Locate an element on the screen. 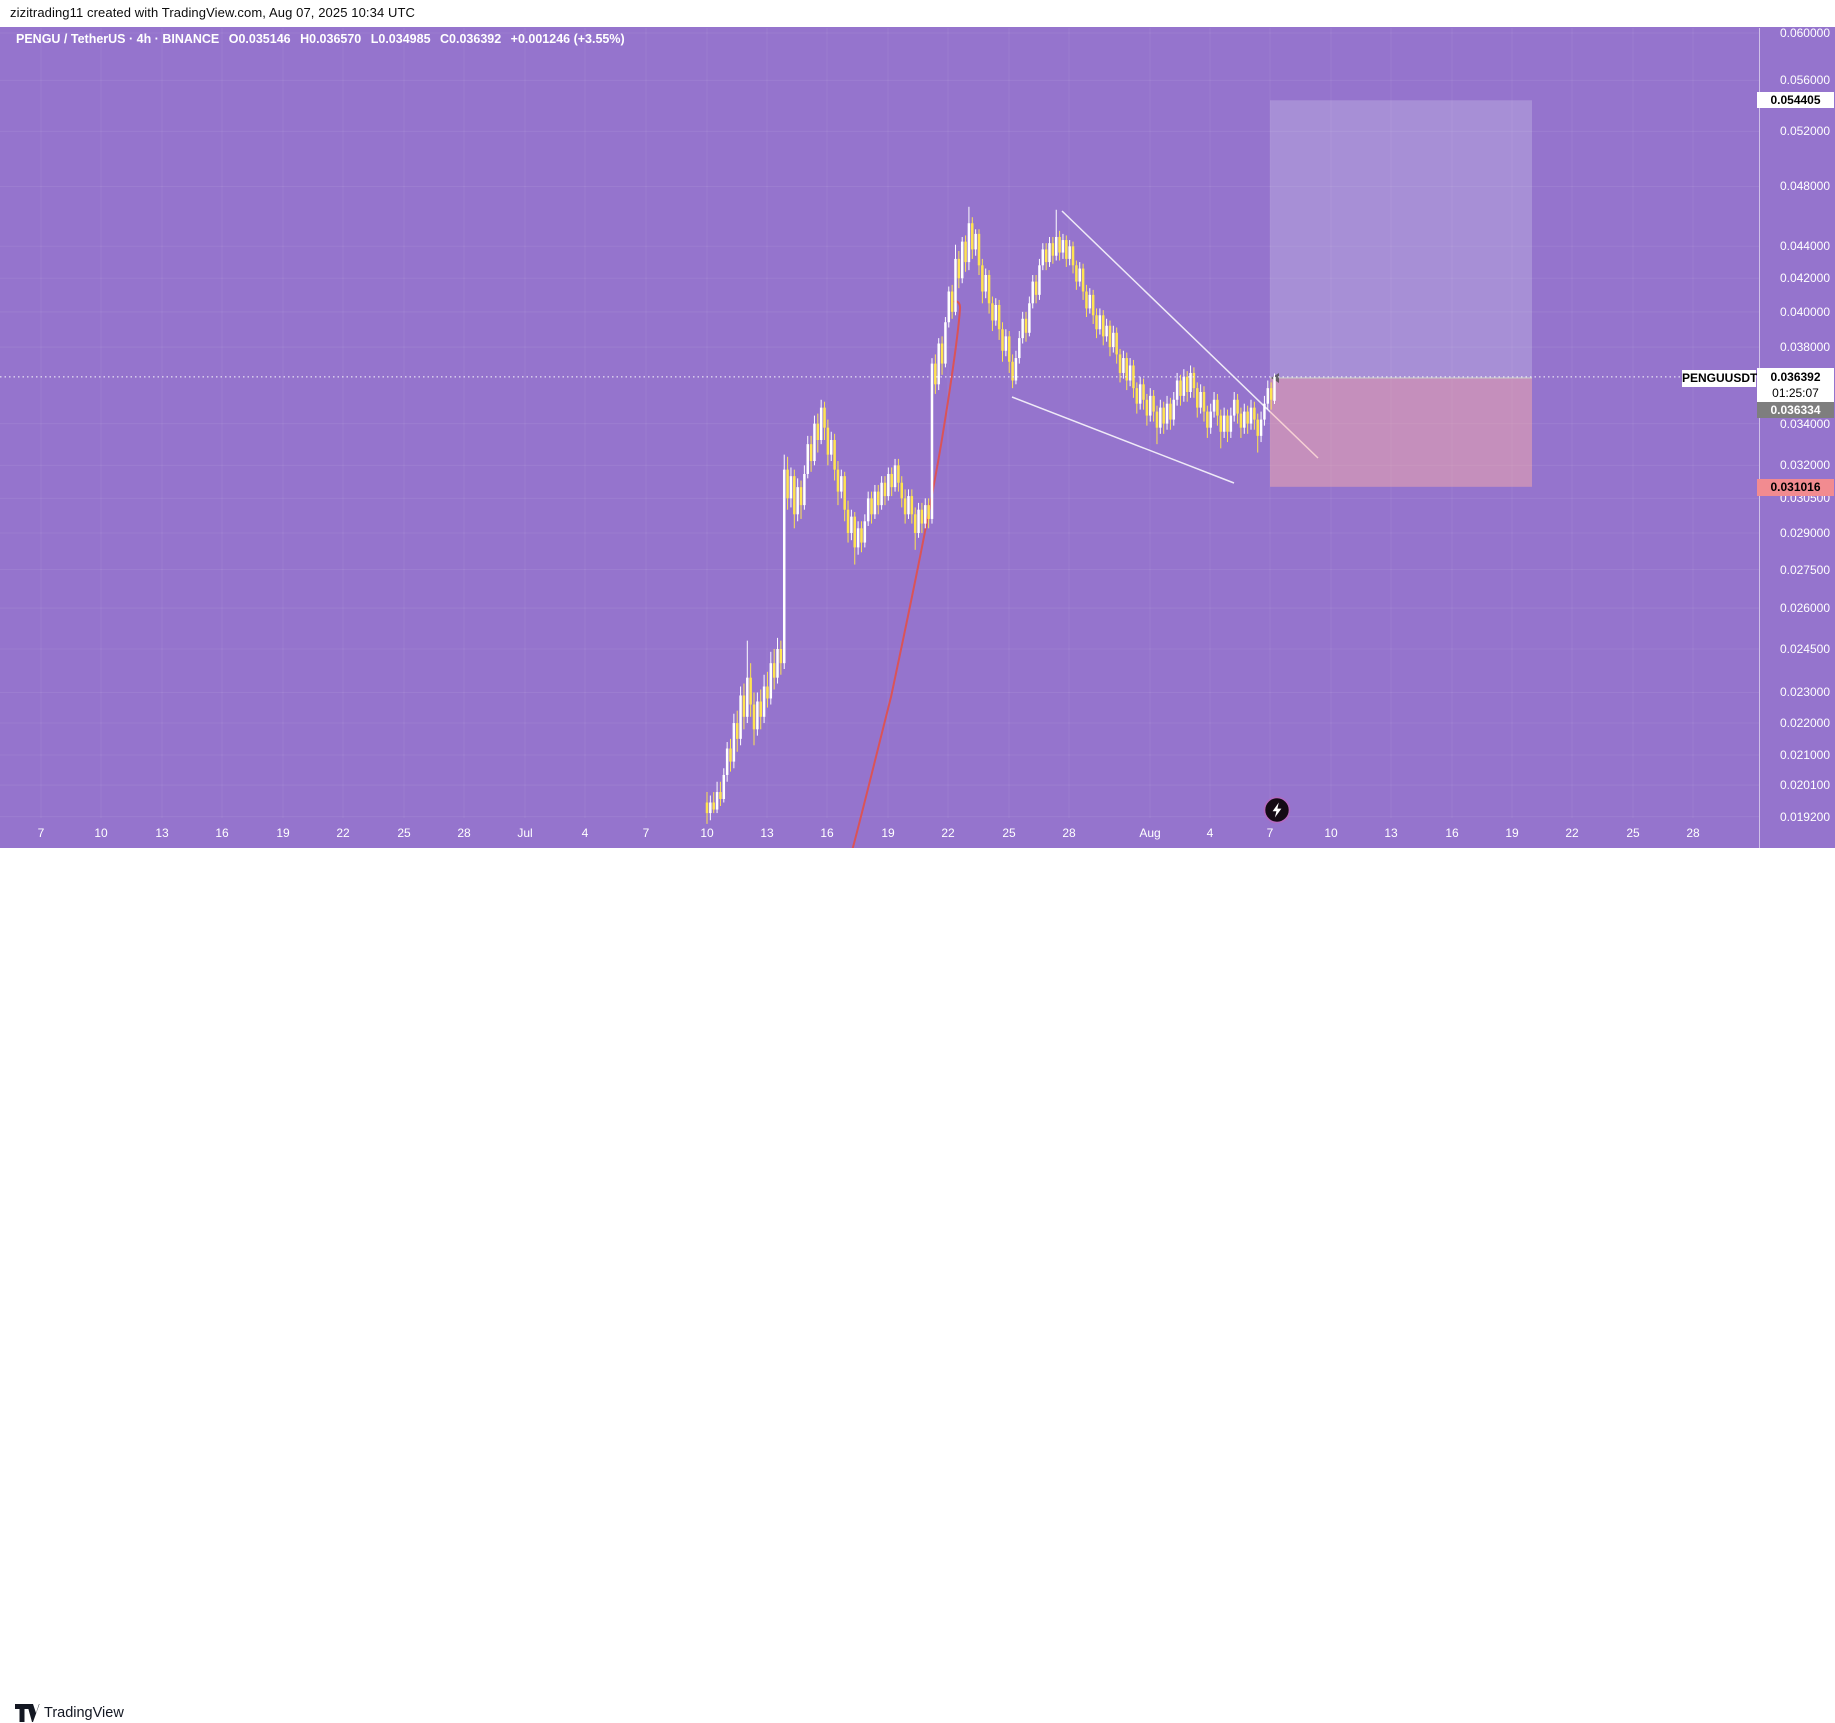 This screenshot has width=1835, height=1723. price-tick-label: 0.048000 is located at coordinates (1804, 186).